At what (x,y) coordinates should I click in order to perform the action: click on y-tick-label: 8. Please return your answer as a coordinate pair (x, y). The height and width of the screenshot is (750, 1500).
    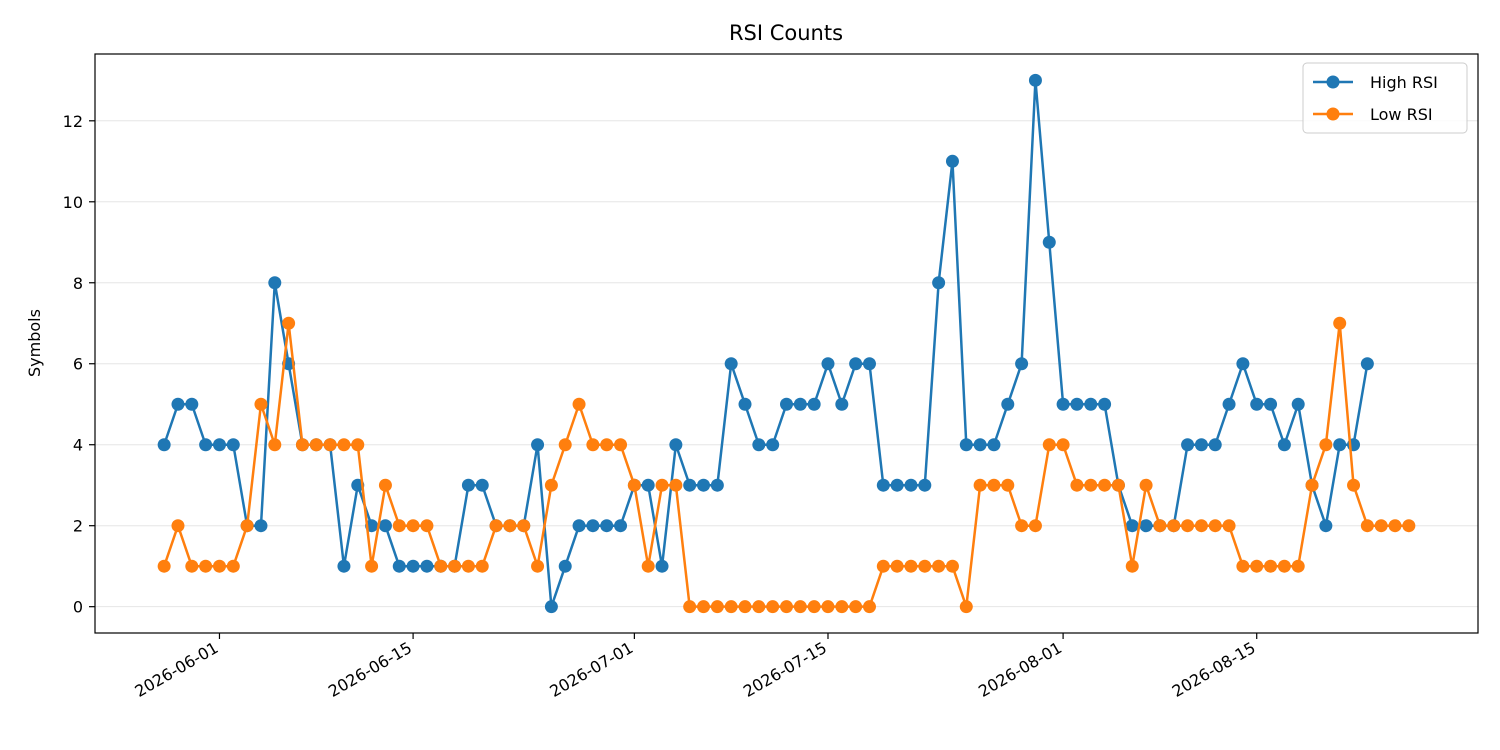
    Looking at the image, I should click on (78, 283).